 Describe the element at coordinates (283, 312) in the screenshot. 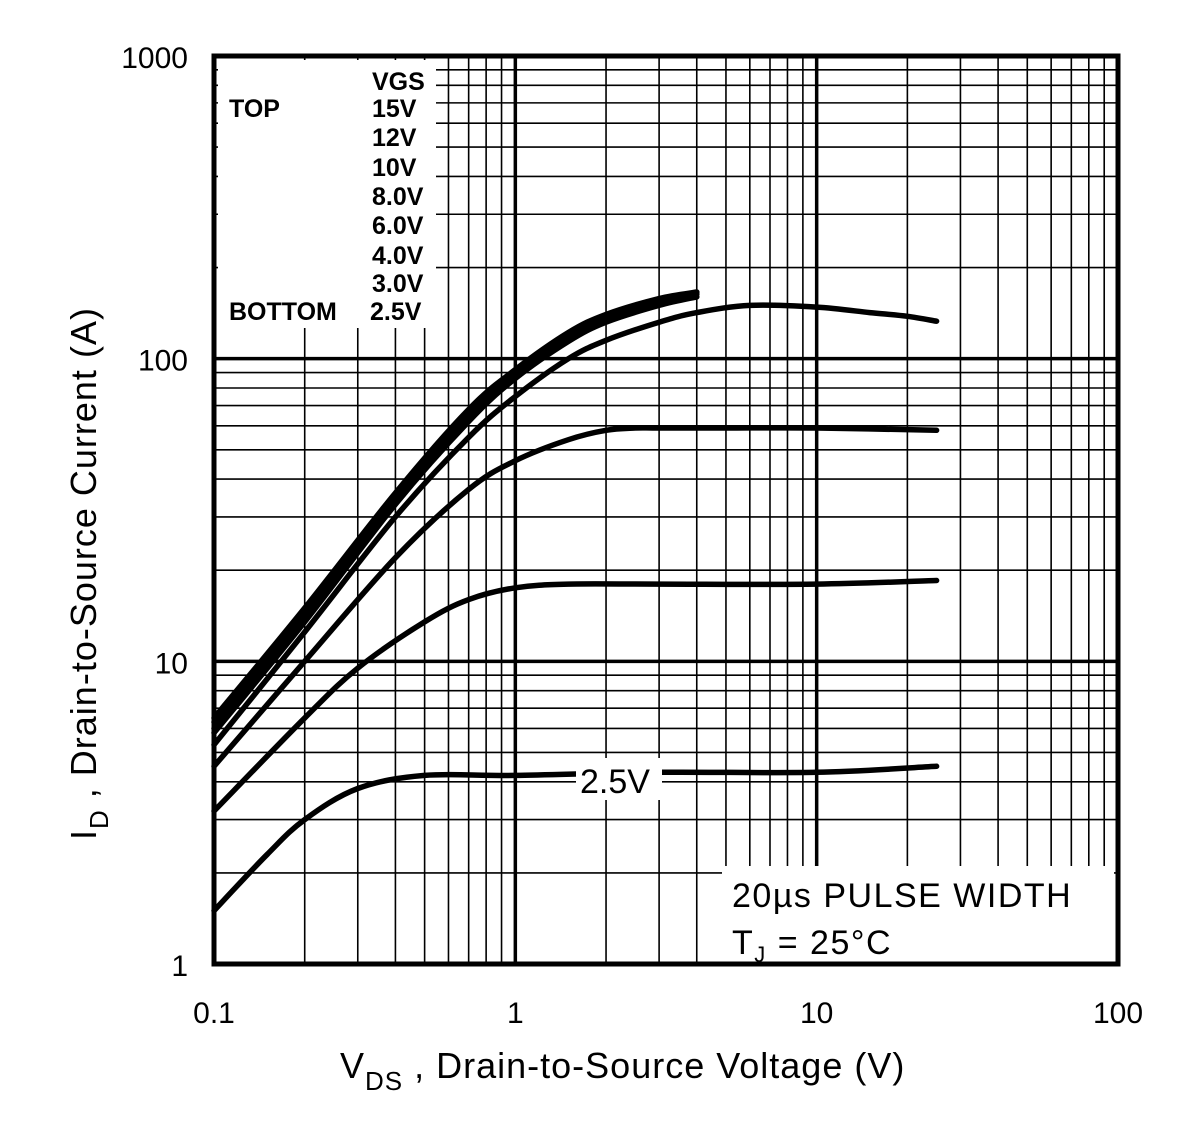

I see `legend-bottom-label: BOTTOM` at that location.